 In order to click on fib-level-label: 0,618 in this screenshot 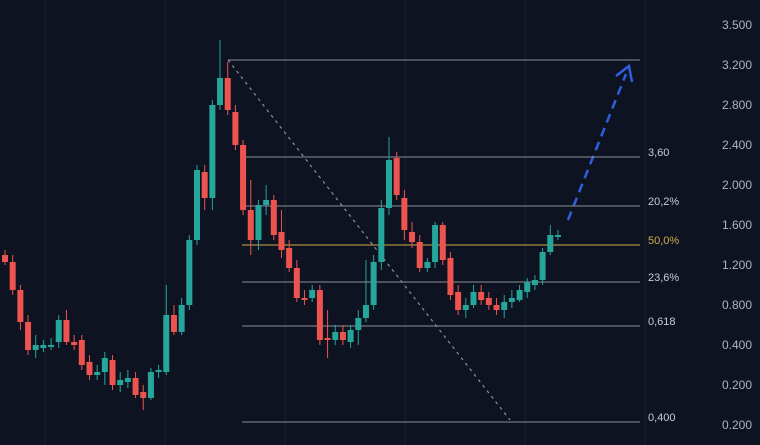, I will do `click(662, 322)`.